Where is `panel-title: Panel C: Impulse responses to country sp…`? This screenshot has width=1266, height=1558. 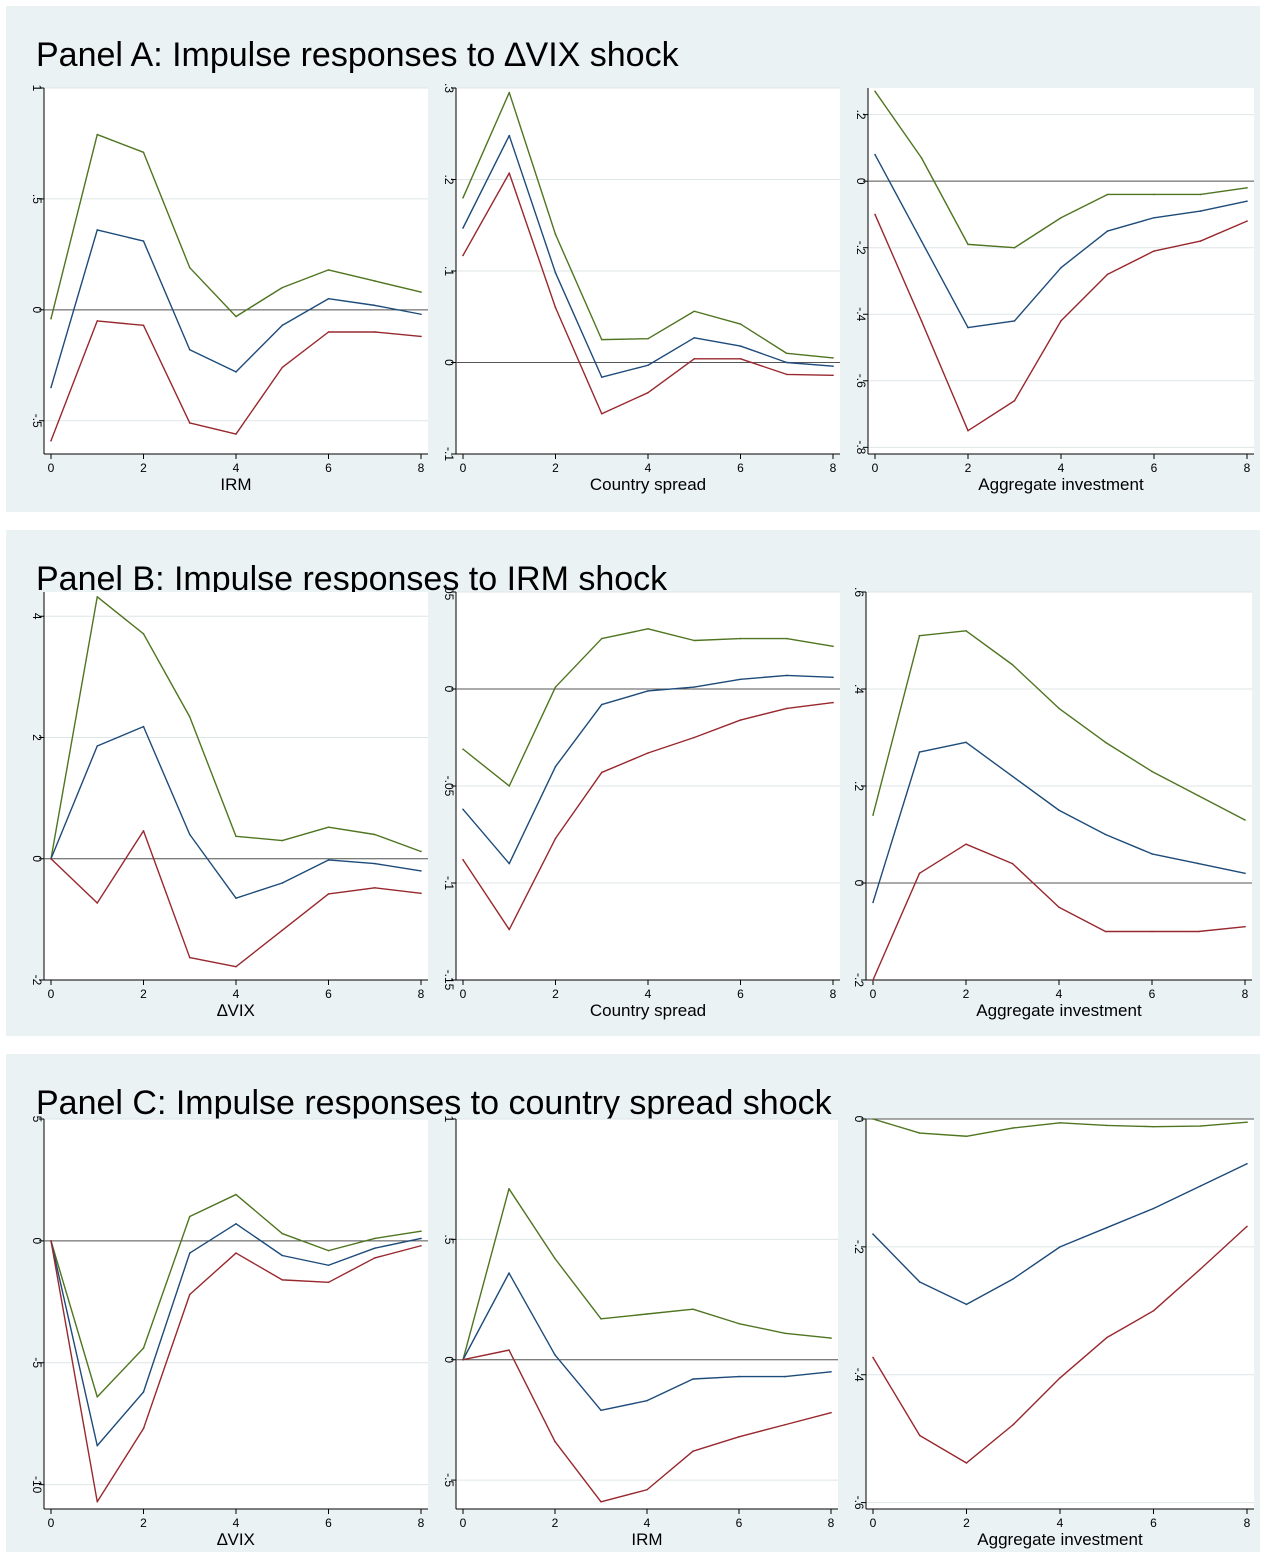
panel-title: Panel C: Impulse responses to country sp… is located at coordinates (434, 1103).